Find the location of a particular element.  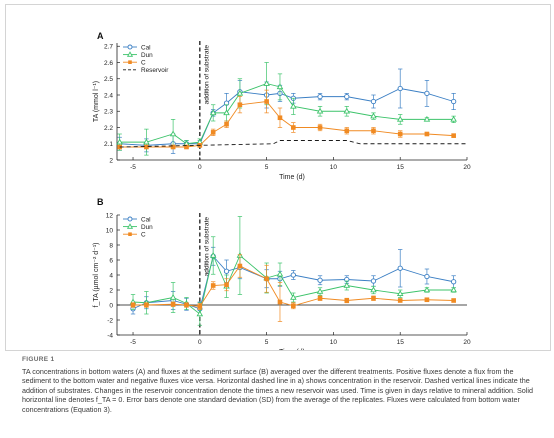

y-tick-label: 4 is located at coordinates (111, 275).